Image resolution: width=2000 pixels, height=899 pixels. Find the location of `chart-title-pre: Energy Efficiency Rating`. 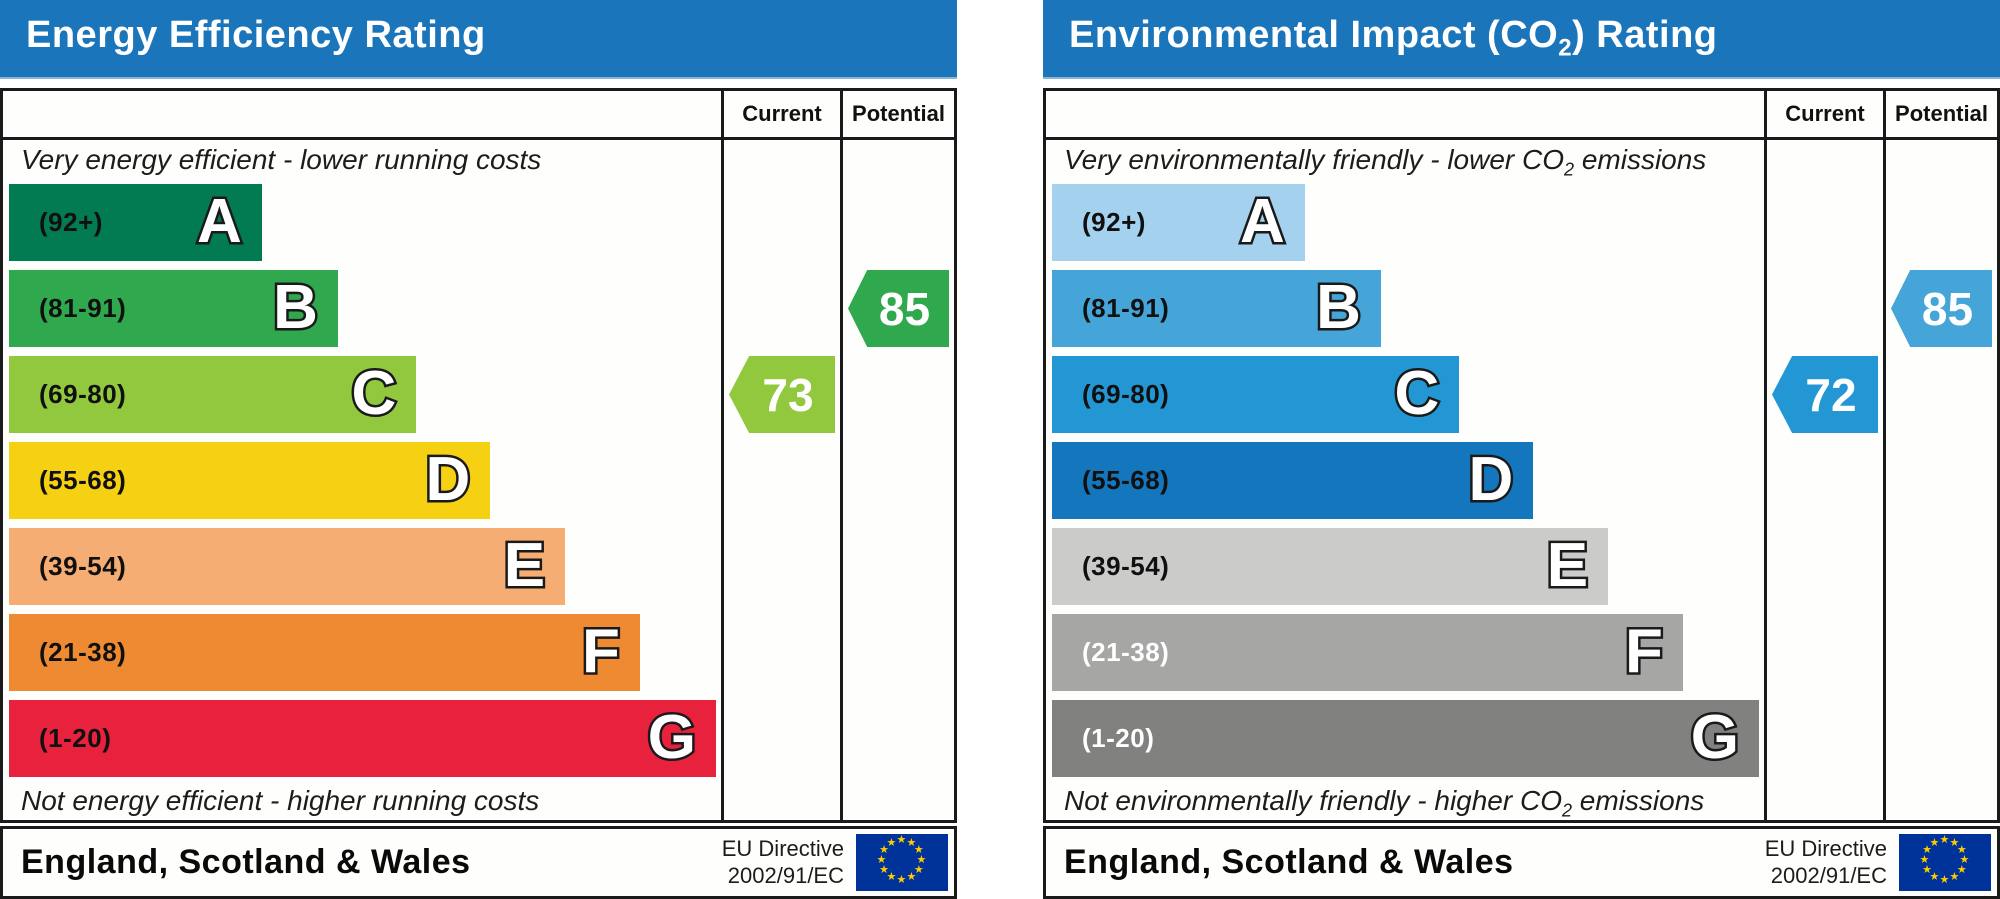

chart-title-pre: Energy Efficiency Rating is located at coordinates (256, 35).